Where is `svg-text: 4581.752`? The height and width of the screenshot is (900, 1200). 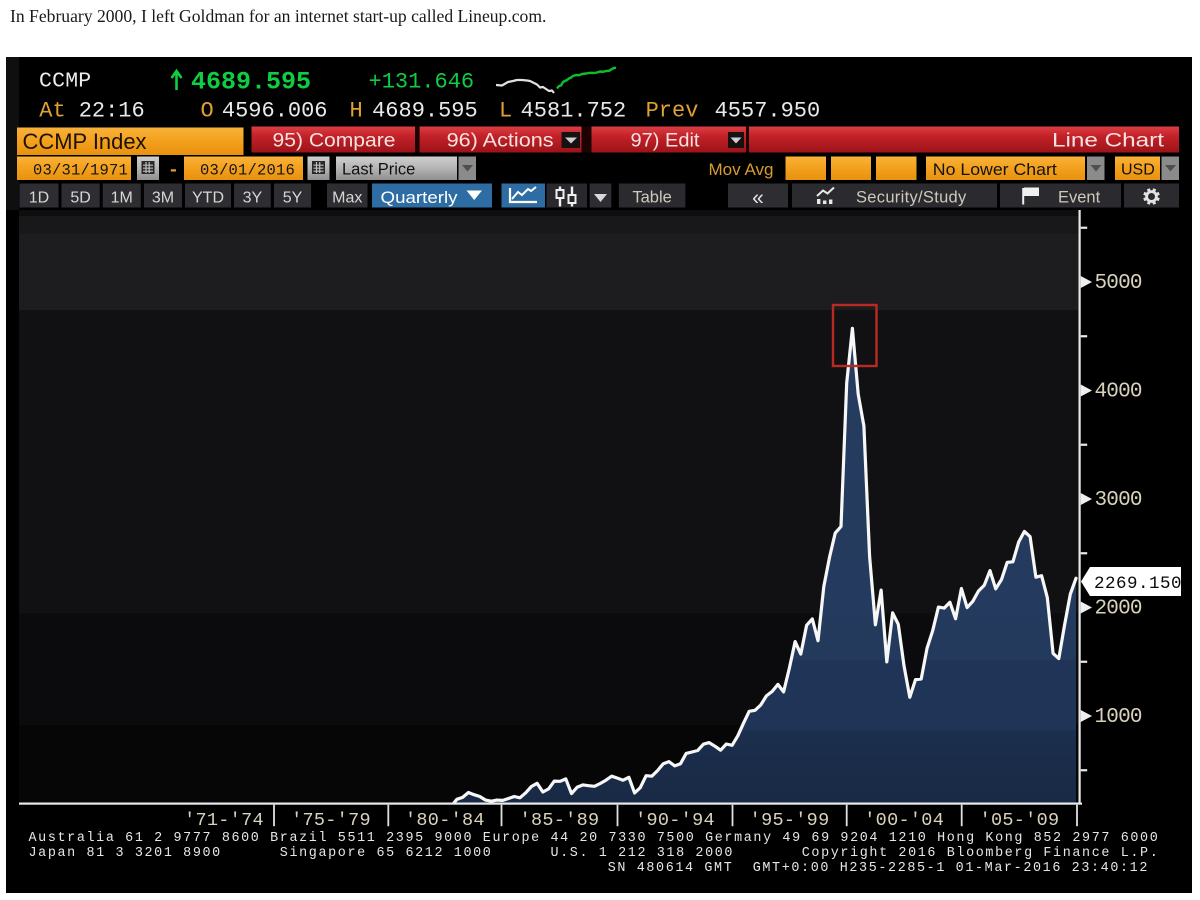
svg-text: 4581.752 is located at coordinates (574, 111).